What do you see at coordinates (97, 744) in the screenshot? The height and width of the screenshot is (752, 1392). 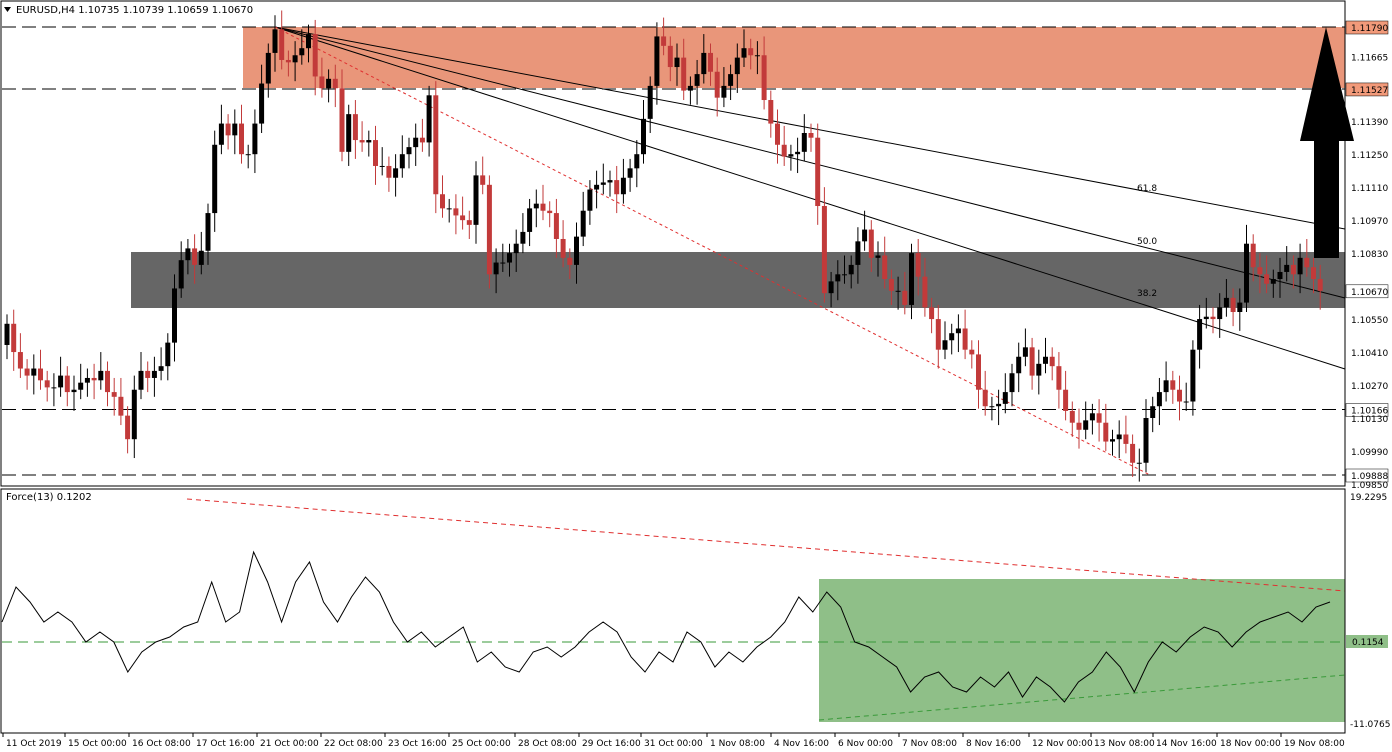 I see `time-tick-label: 15 Oct 00:00` at bounding box center [97, 744].